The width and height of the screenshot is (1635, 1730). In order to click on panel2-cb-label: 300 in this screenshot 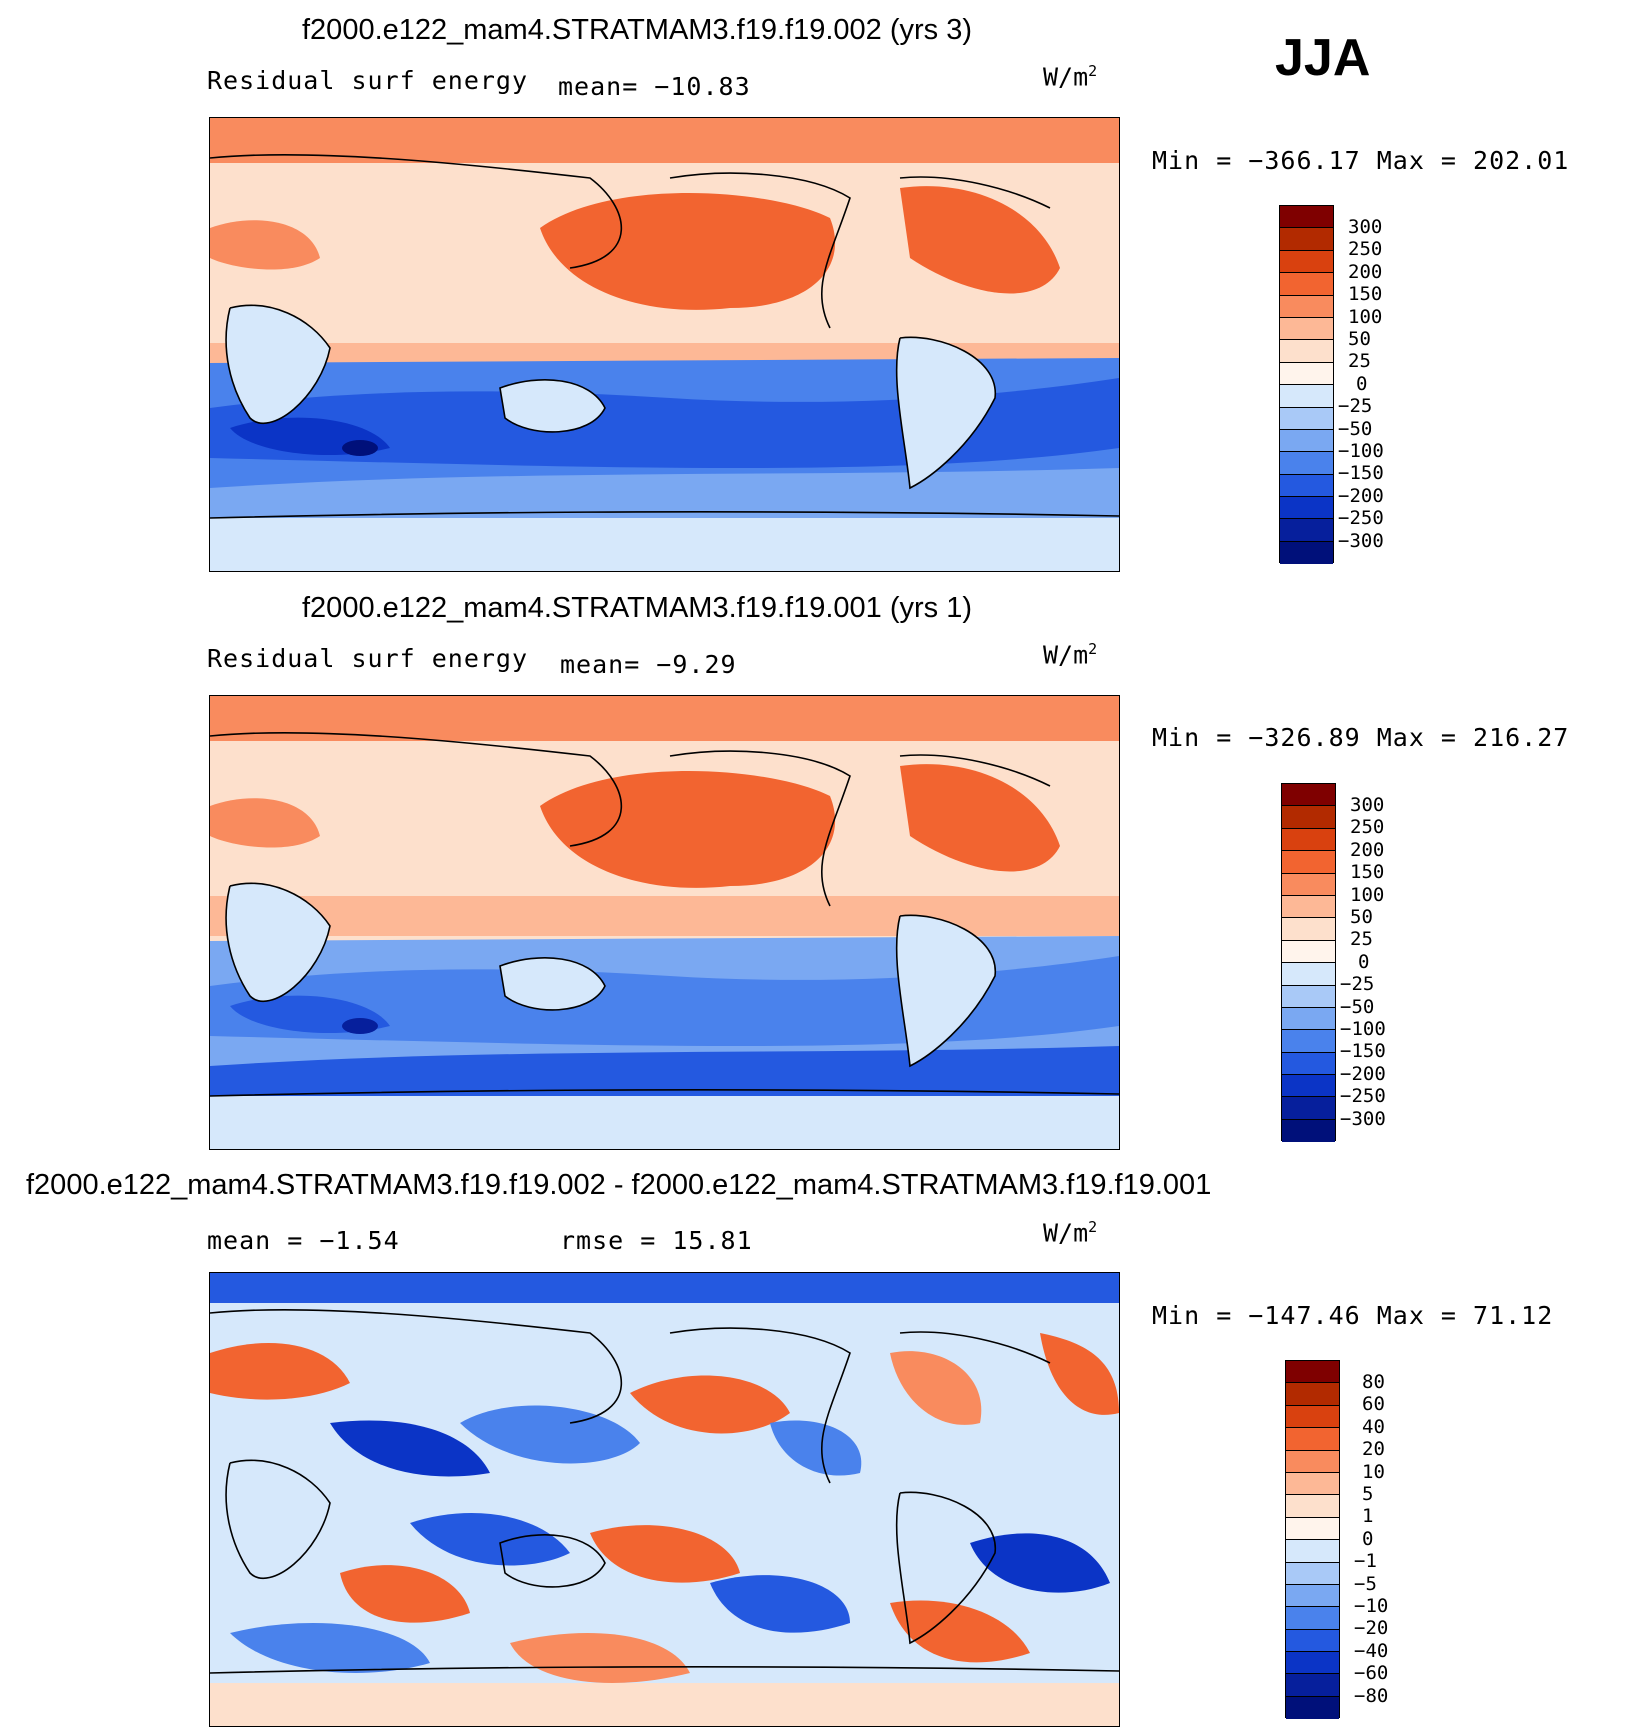, I will do `click(1367, 805)`.